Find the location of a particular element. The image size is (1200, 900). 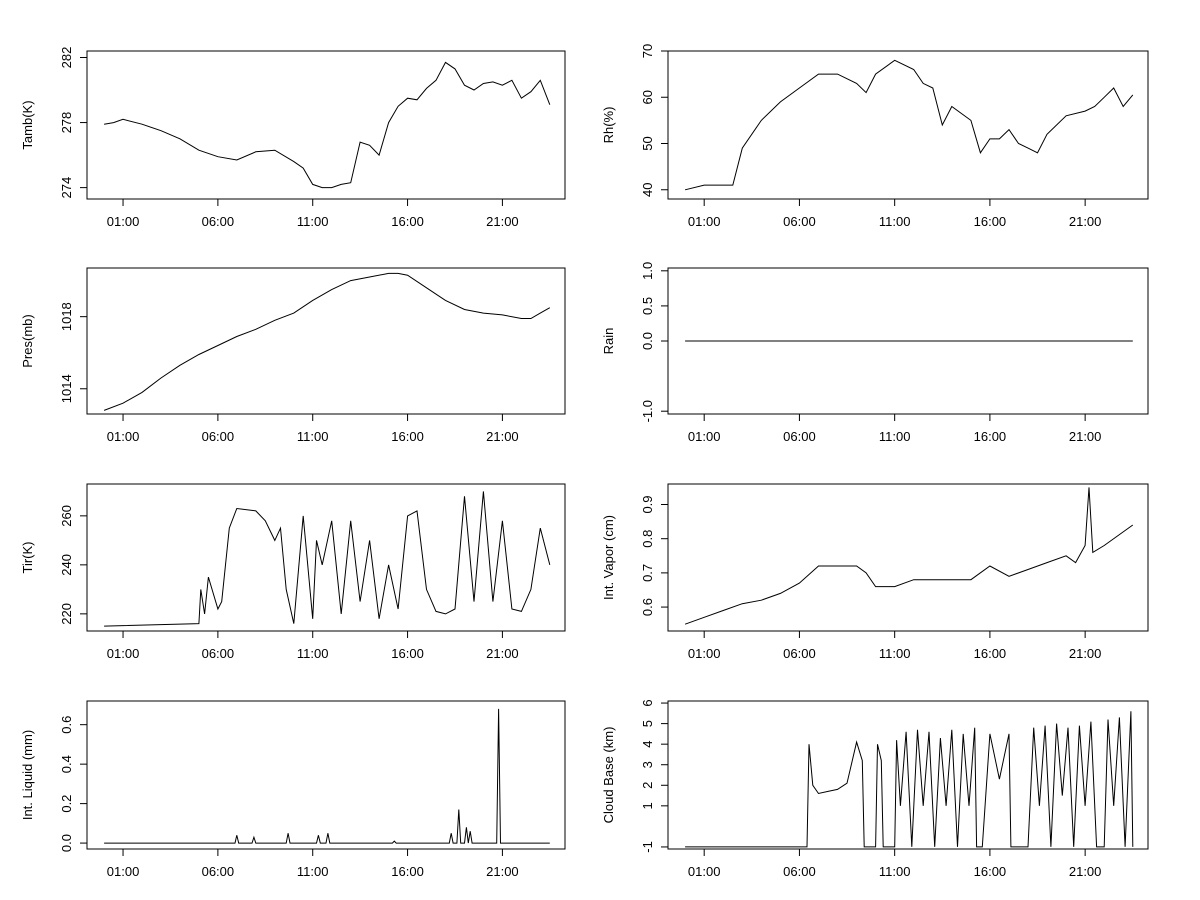

panel-5: 01:00 06:00 11:00 16:00 21:00 220 240 260 Tir(K) is located at coordinates (293, 572).